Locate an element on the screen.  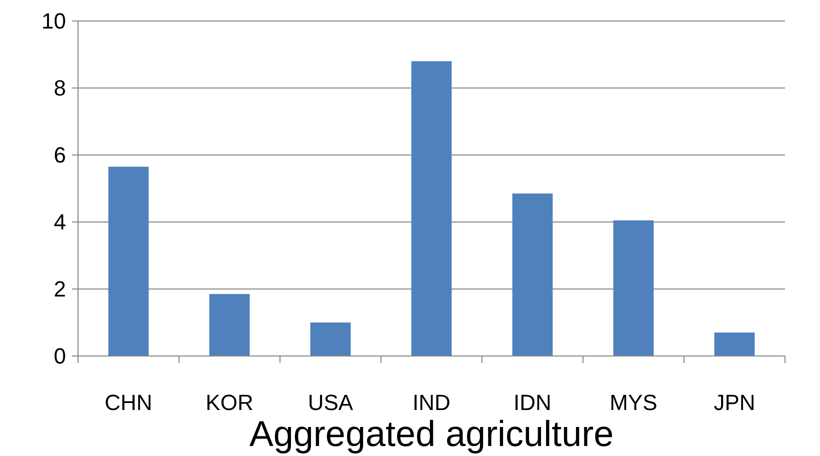
x-tick-label: JPN is located at coordinates (735, 402).